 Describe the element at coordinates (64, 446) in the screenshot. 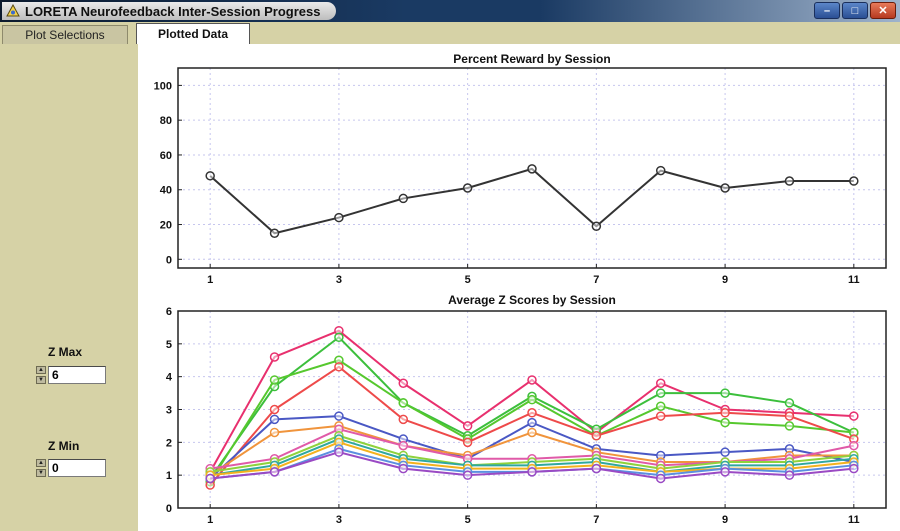

I see `zmin-label: Z Min` at that location.